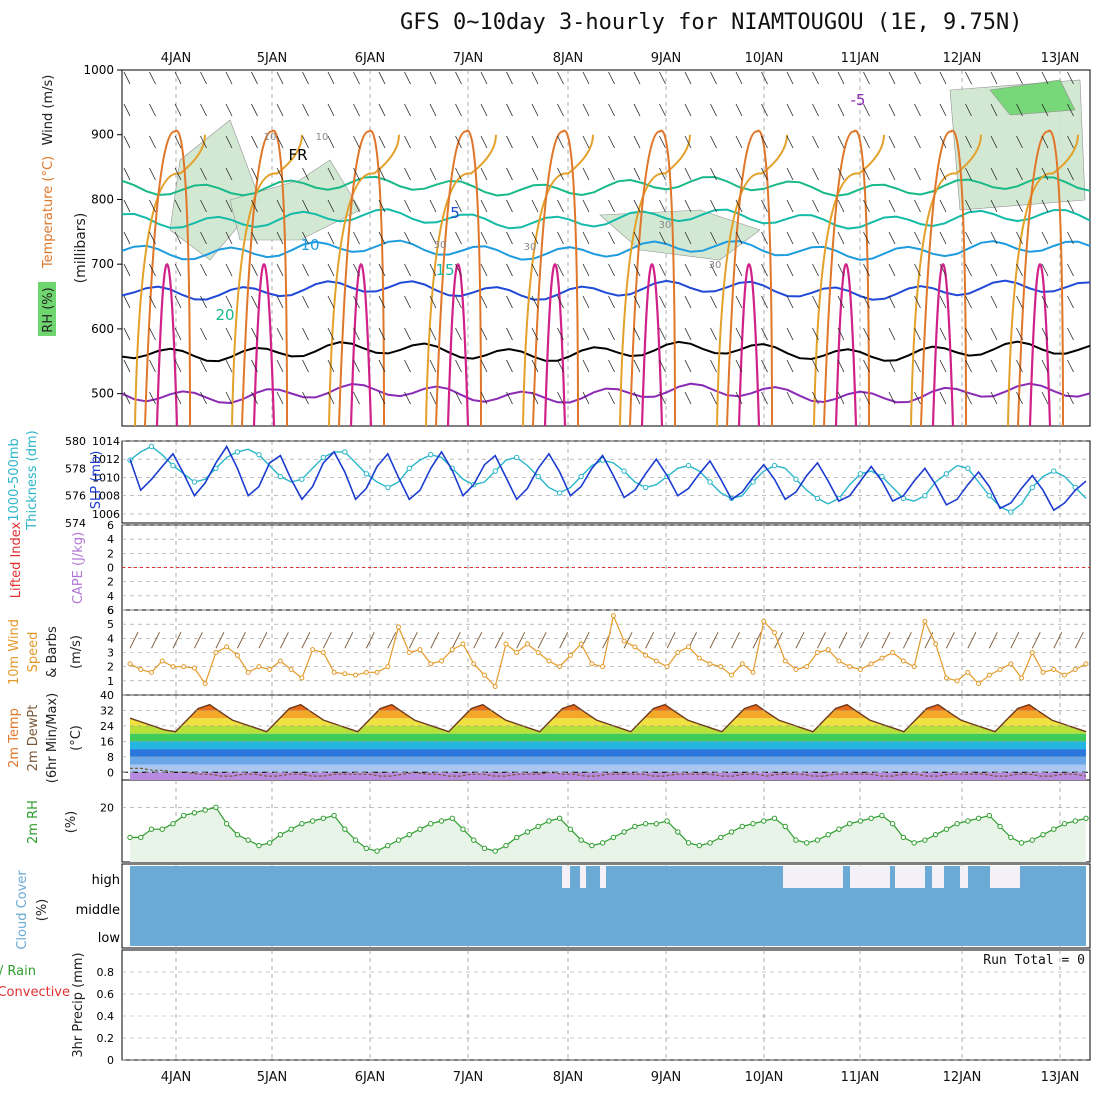 The image size is (1100, 1100). Describe the element at coordinates (42, 910) in the screenshot. I see `y-axis-name: (%)` at that location.